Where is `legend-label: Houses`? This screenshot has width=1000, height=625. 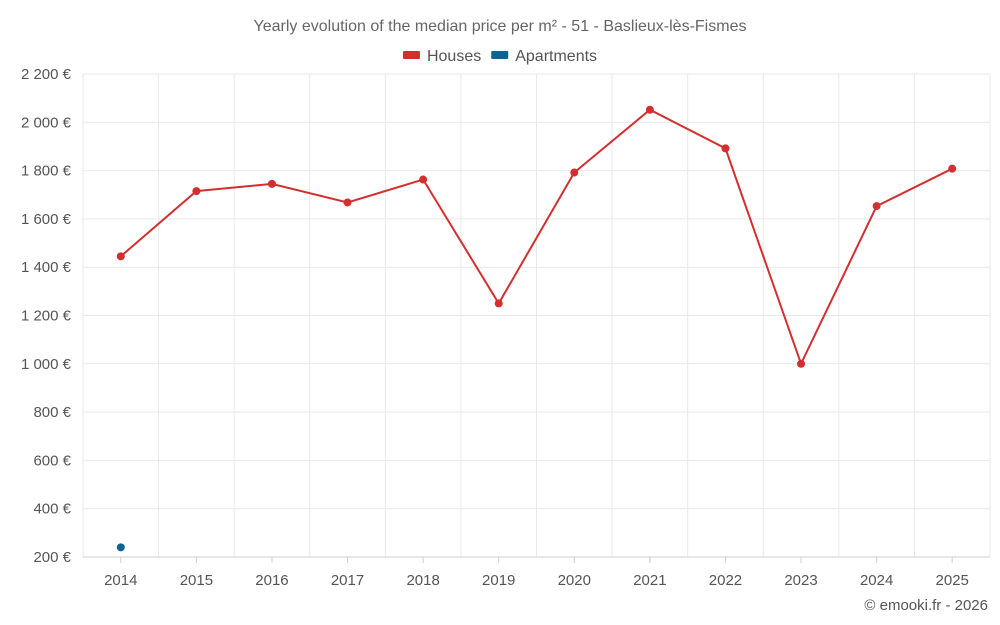 legend-label: Houses is located at coordinates (454, 56).